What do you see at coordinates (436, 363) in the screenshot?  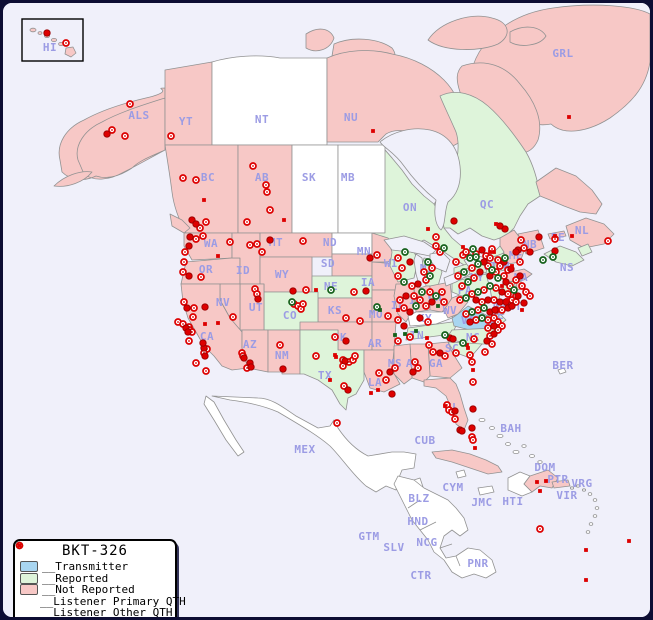 I see `region-label-GA: GA` at bounding box center [436, 363].